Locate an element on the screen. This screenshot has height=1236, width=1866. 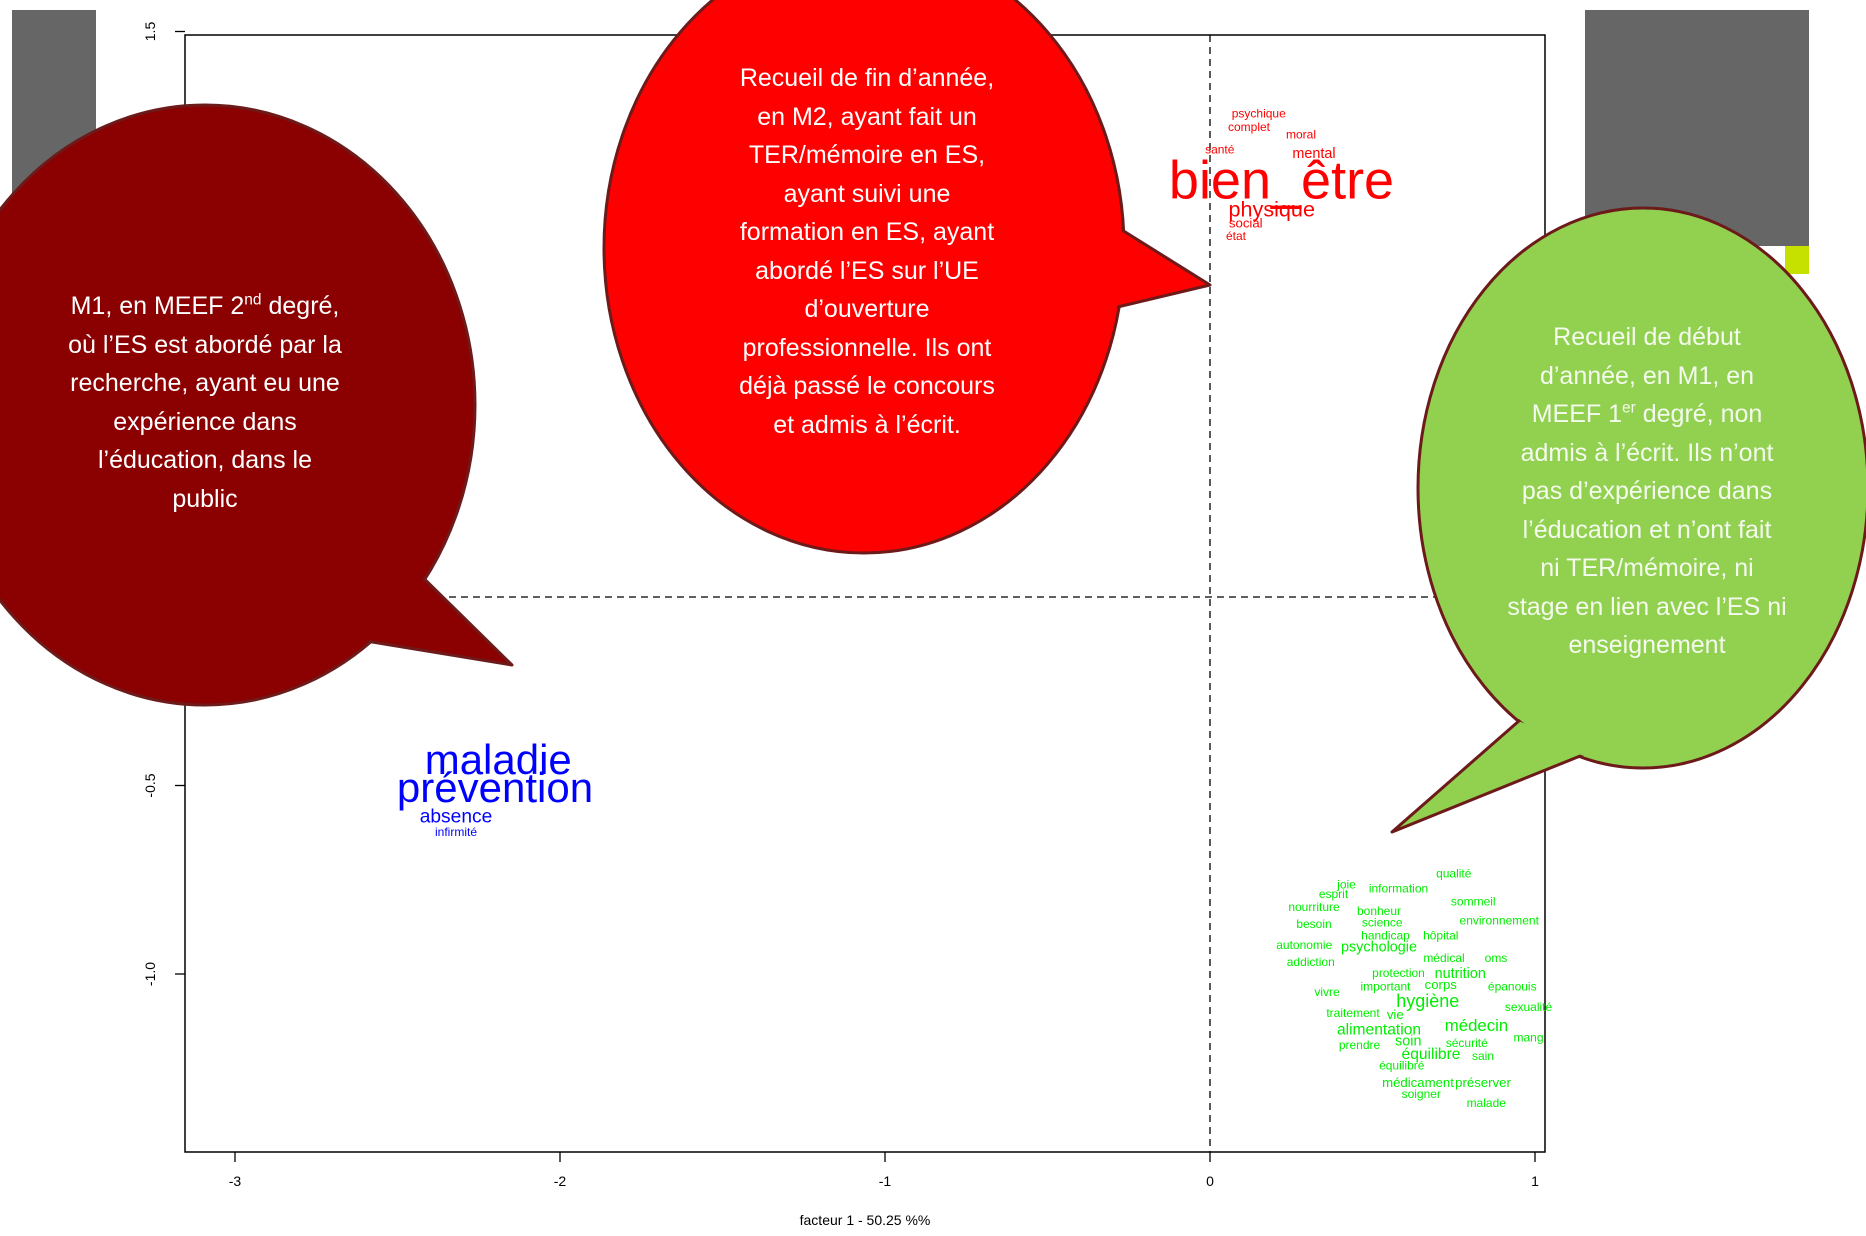
word-label: sommeil is located at coordinates (1473, 902).